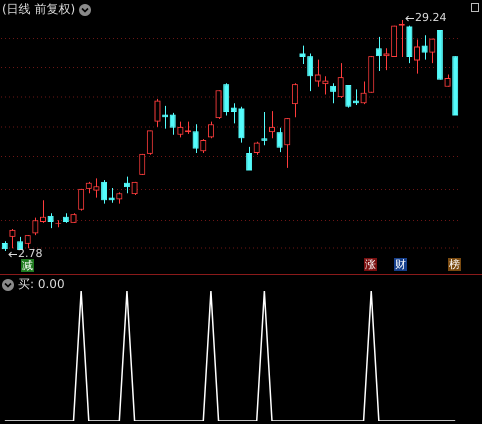  I want to click on chart-title: (日线 前复权), so click(39, 9).